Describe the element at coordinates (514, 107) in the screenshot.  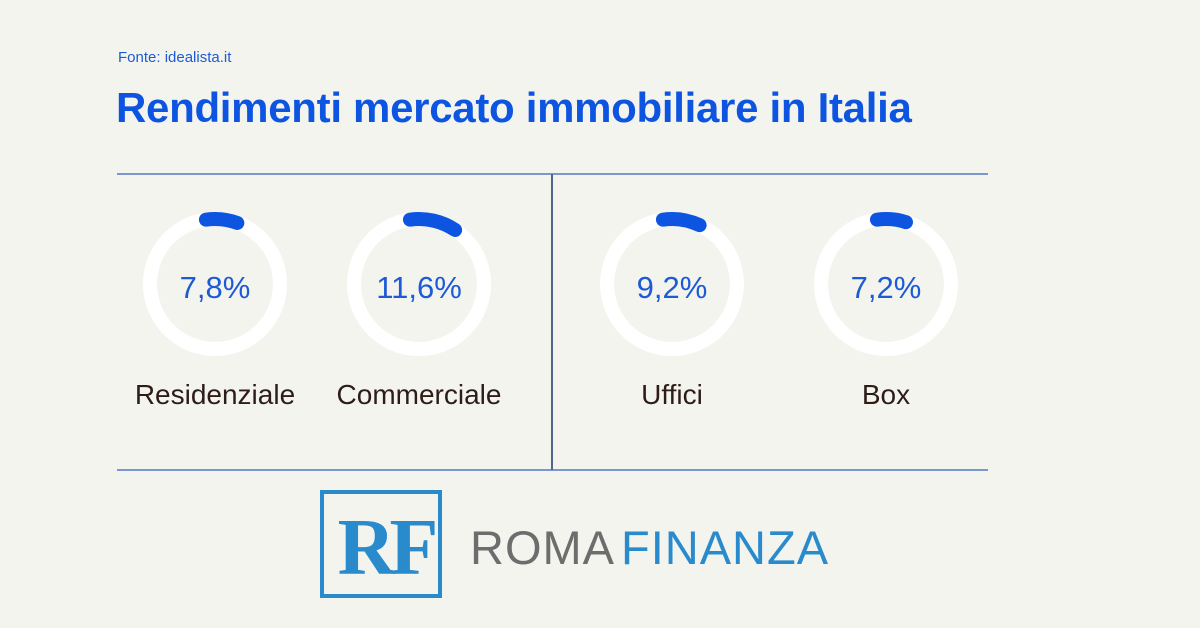
I see `page-title: Rendimenti mercato immobiliare in Italia` at that location.